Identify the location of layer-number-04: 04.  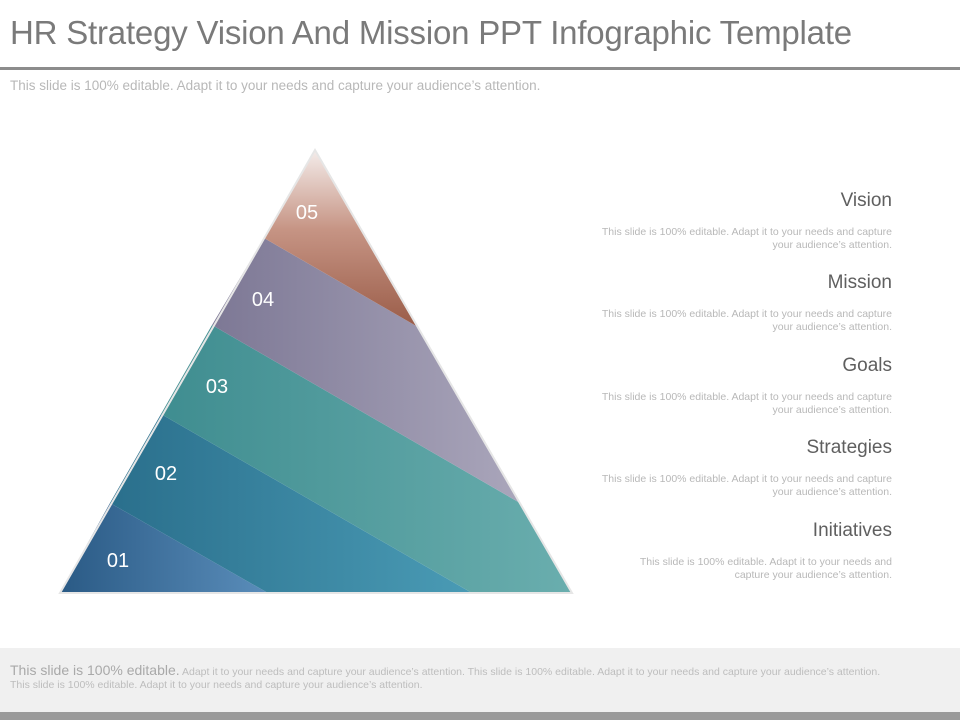
(263, 300).